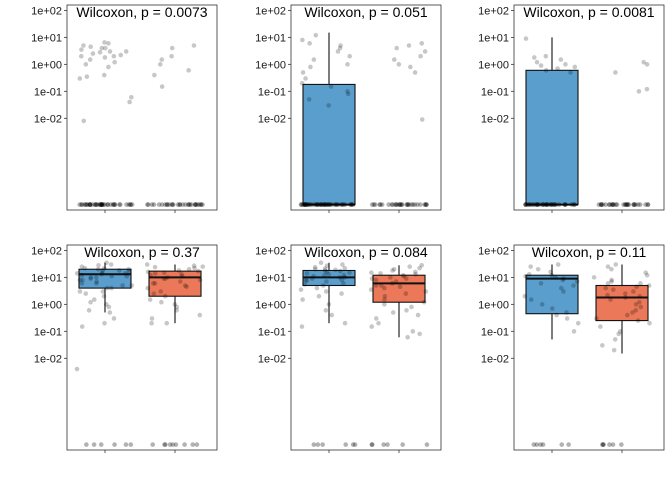 The image size is (672, 480). I want to click on y-tick-label: 1e-02, so click(48, 119).